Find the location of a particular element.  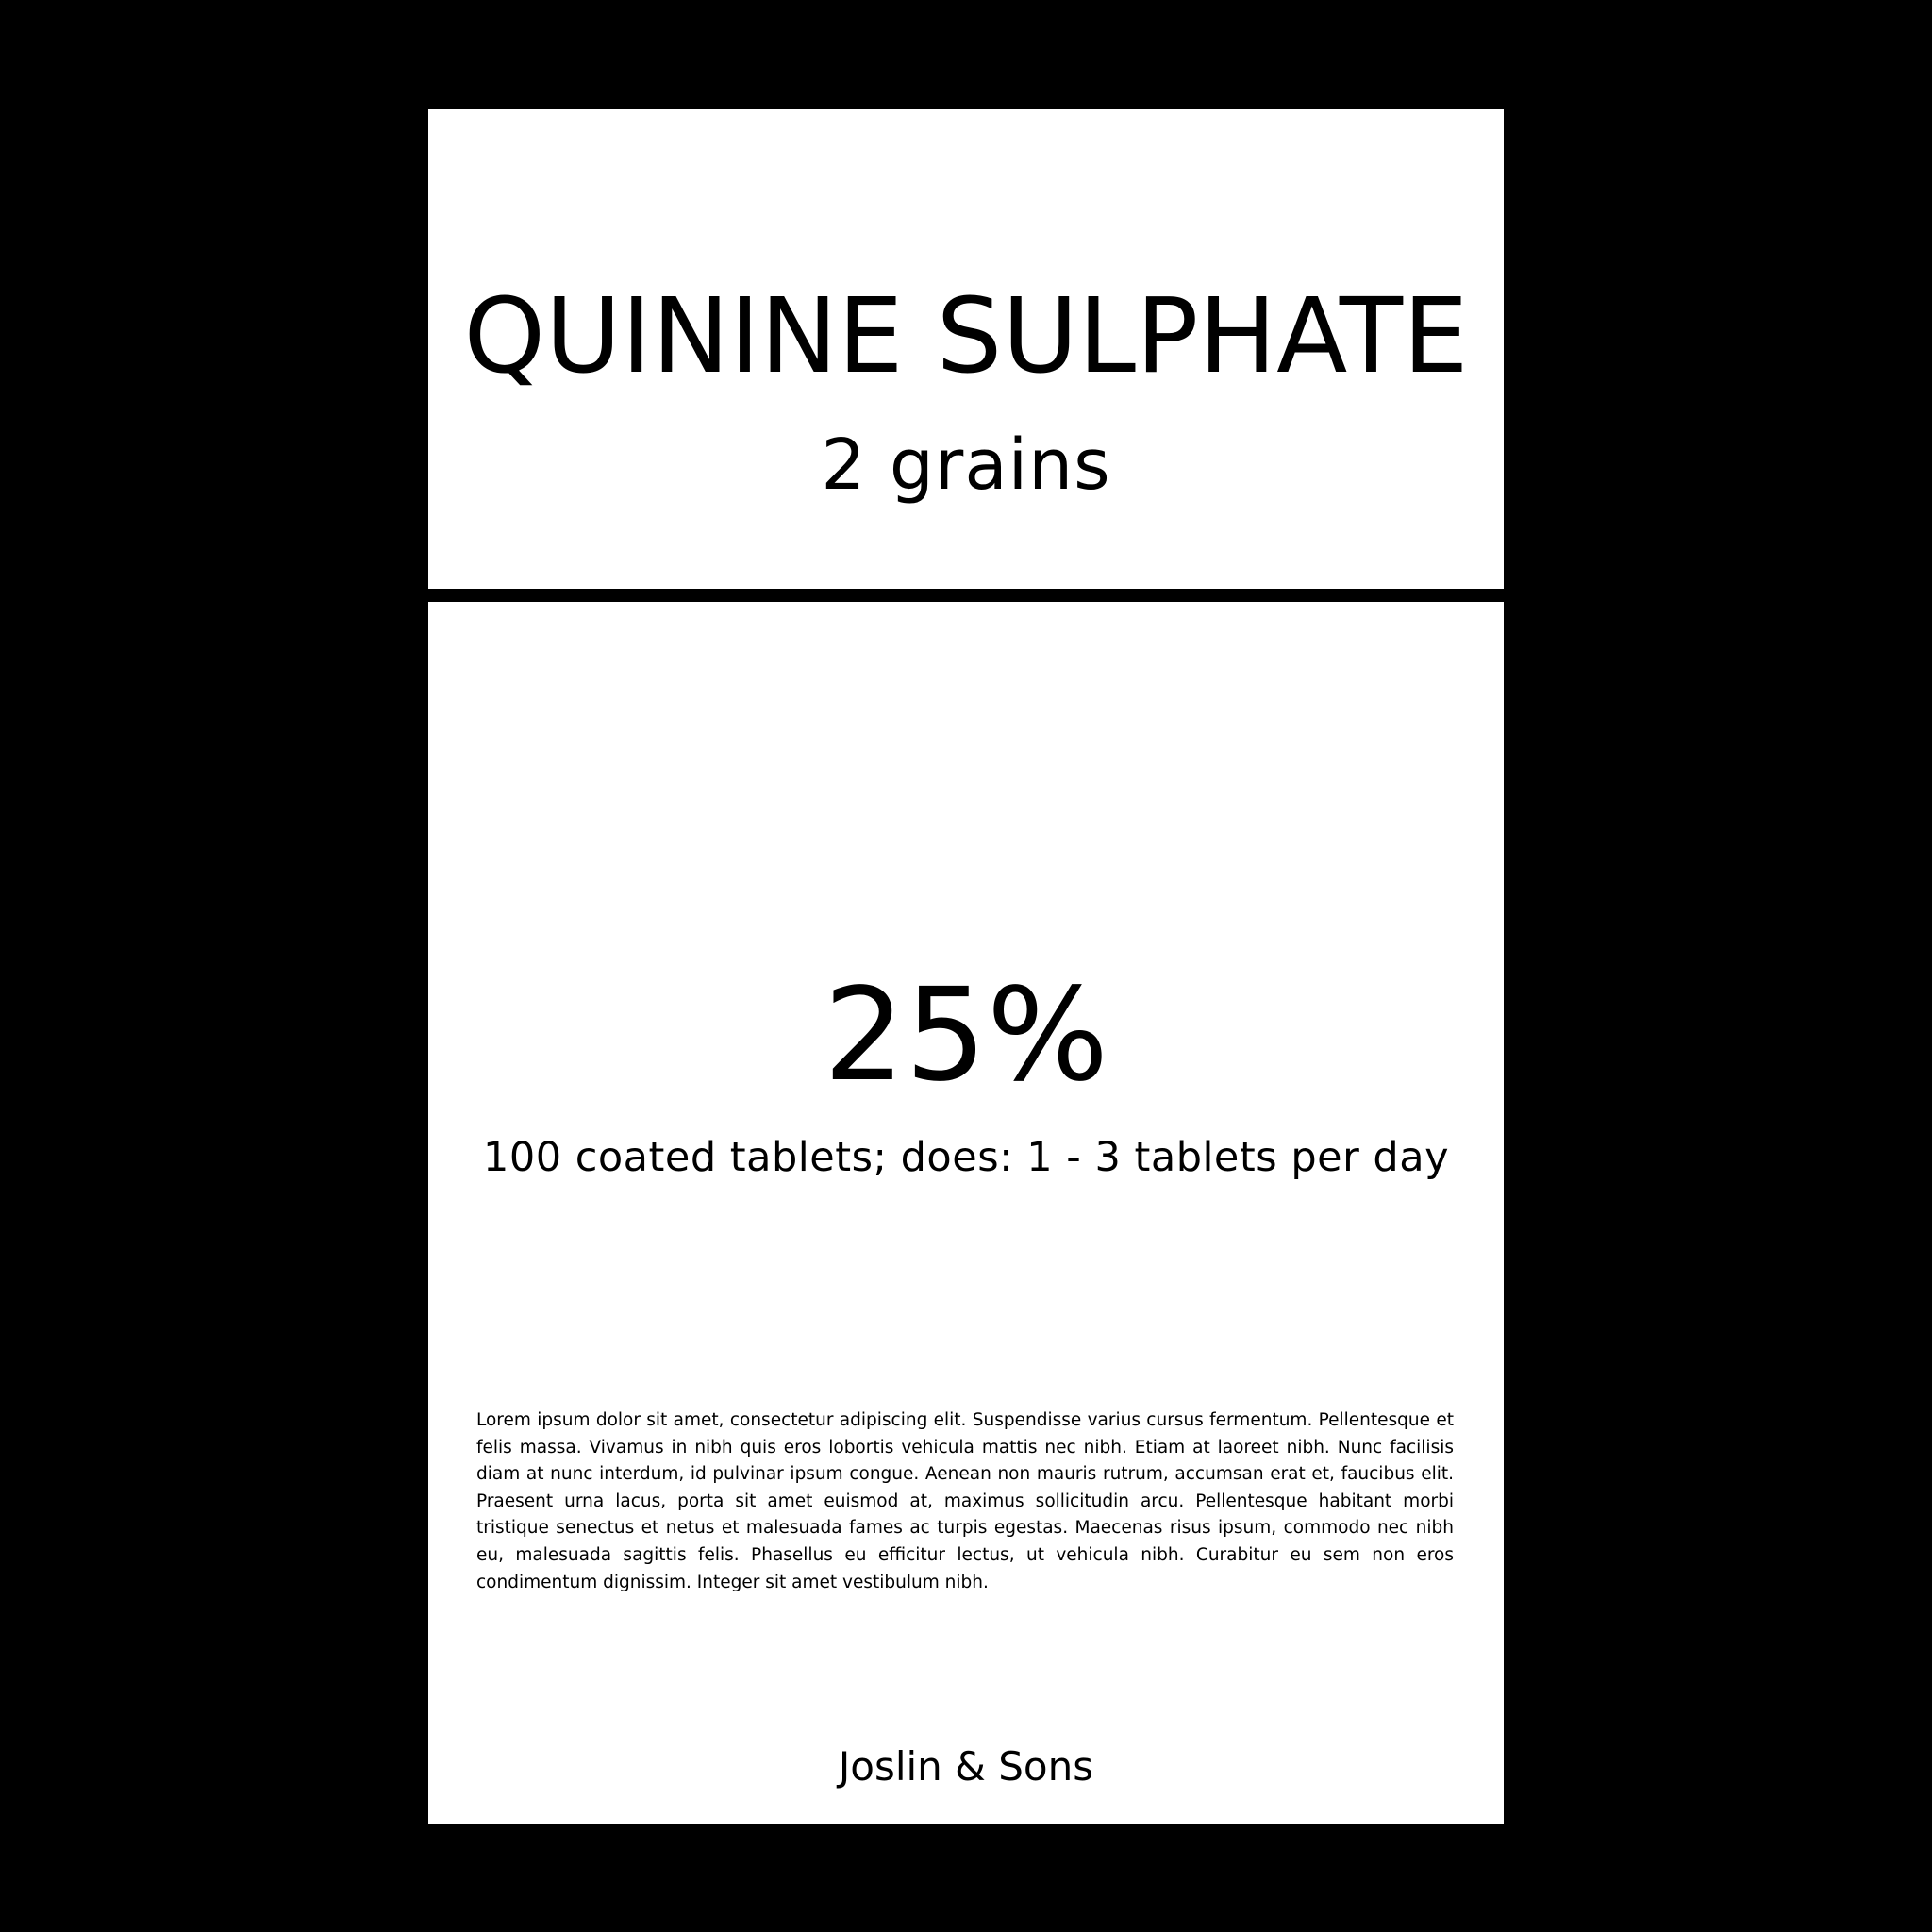

concentration-percentage: 25% is located at coordinates (966, 1035).